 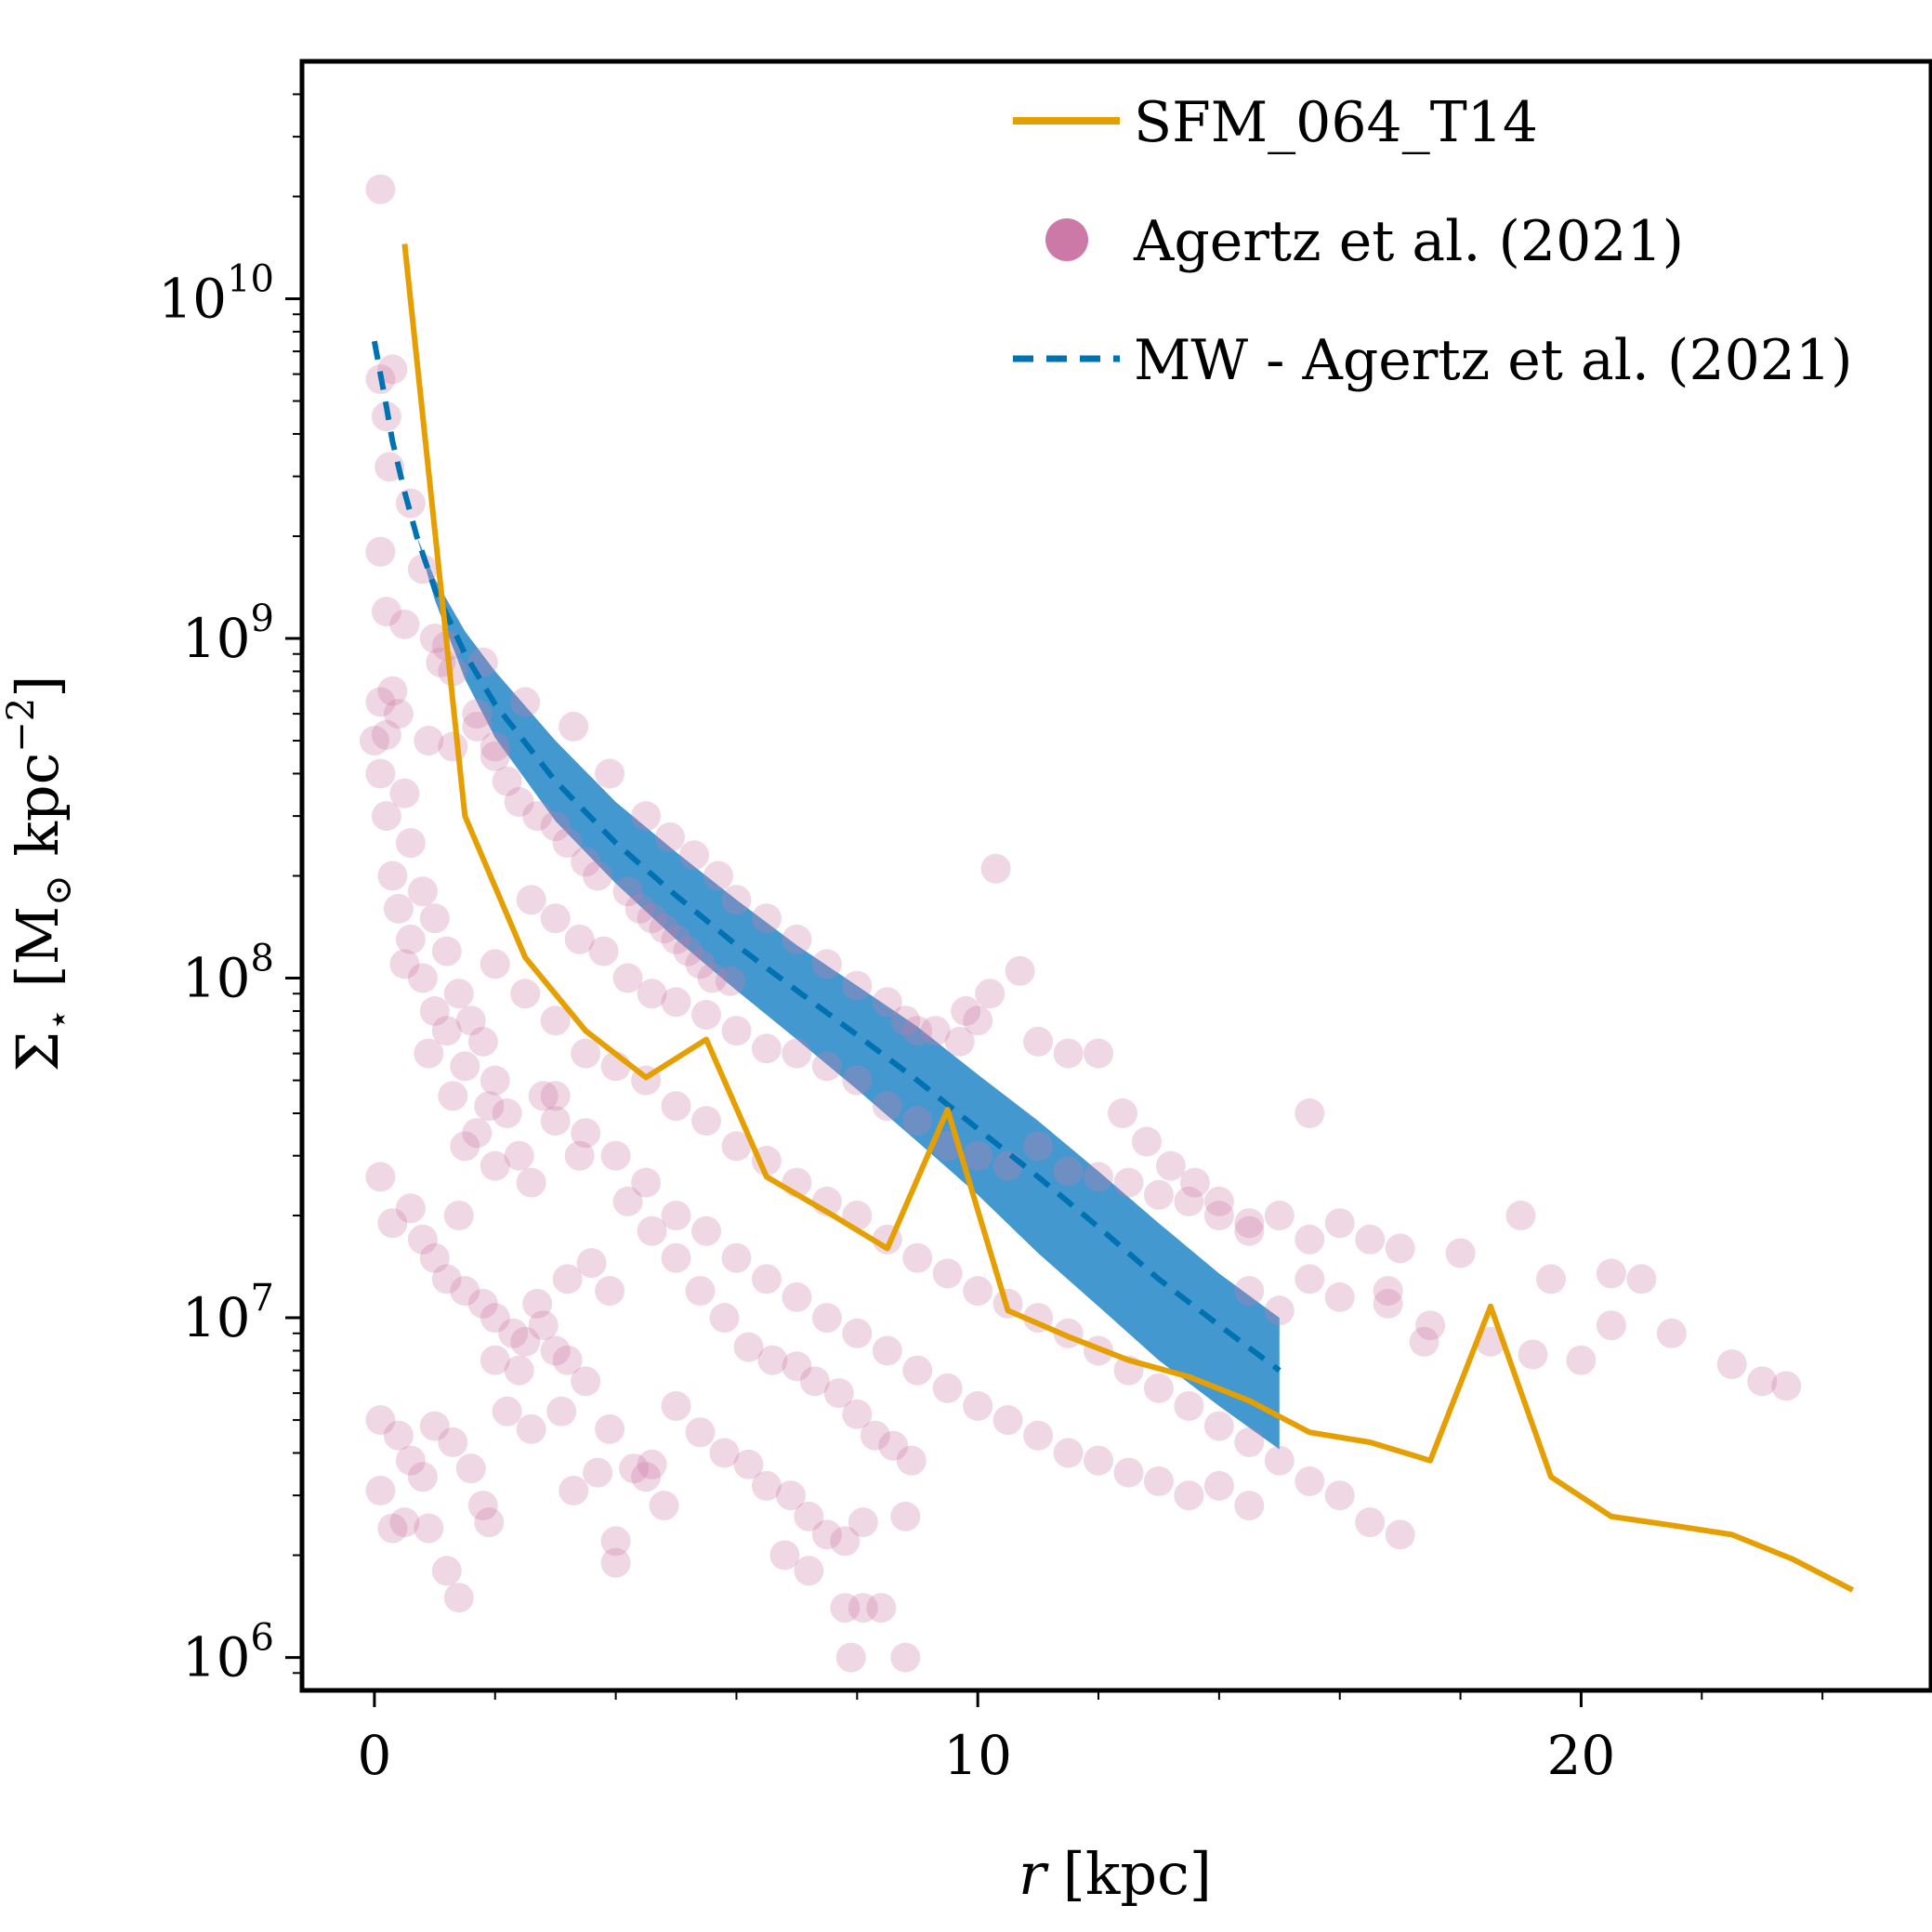 I want to click on y-axis-label: Σ⋆[M⊙ kpc−2], so click(x=40, y=874).